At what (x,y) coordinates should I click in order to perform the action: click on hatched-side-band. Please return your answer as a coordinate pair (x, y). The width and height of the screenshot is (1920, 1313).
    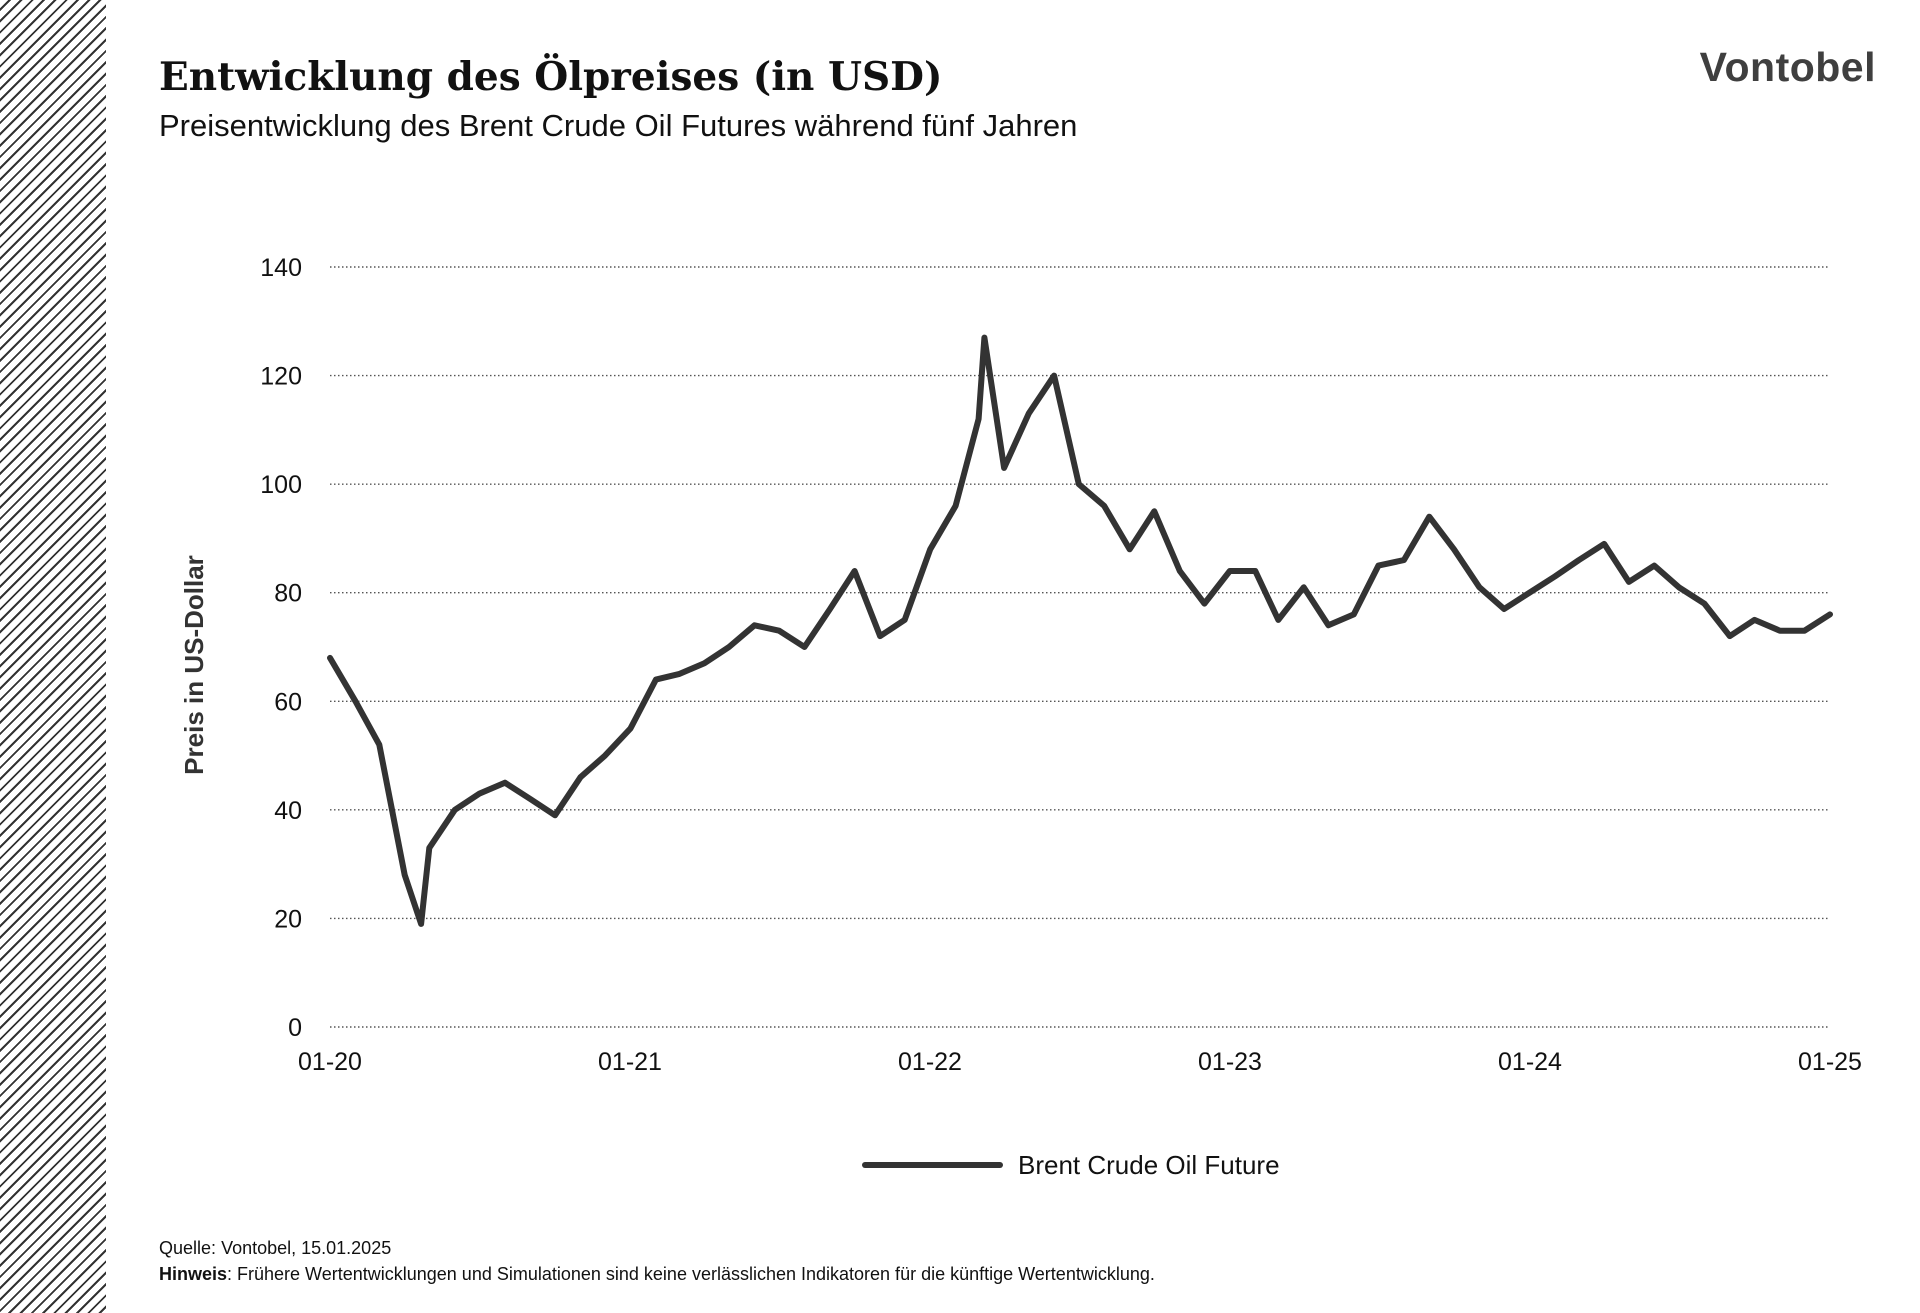
    Looking at the image, I should click on (53, 656).